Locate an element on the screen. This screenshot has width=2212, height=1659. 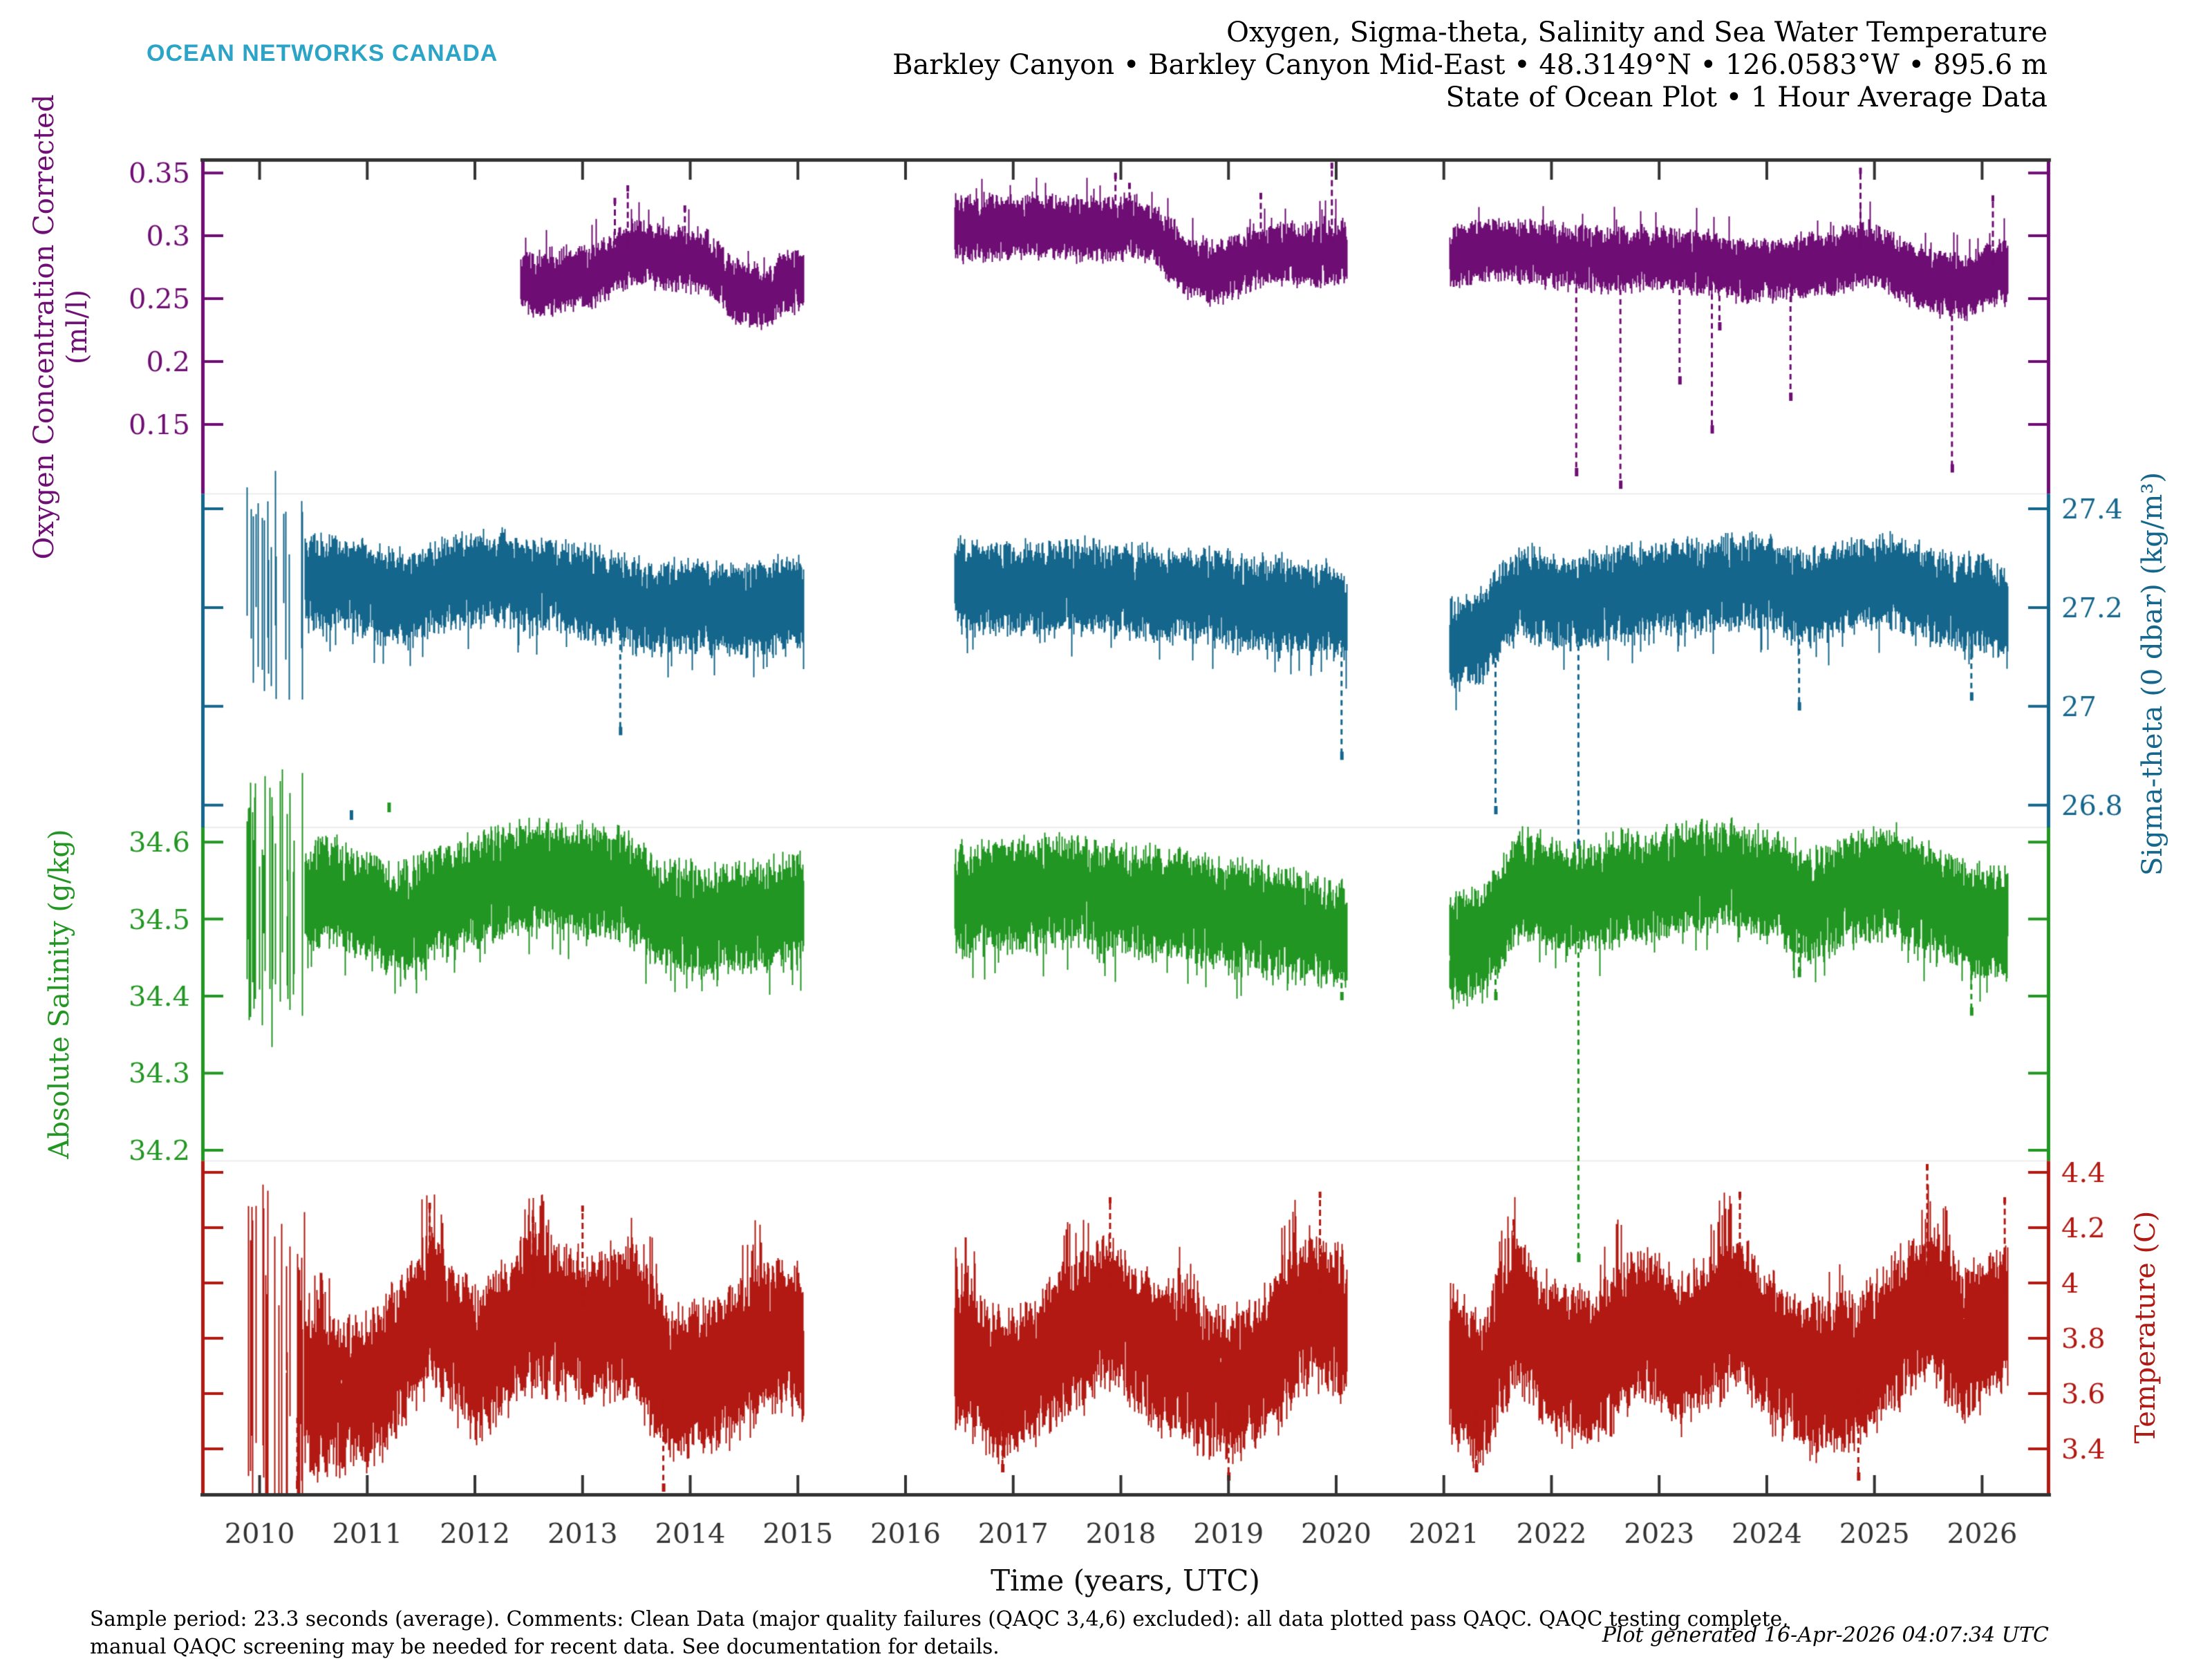
salinity-axis-label: Absolute Salinity (g/kg) is located at coordinates (60, 994).